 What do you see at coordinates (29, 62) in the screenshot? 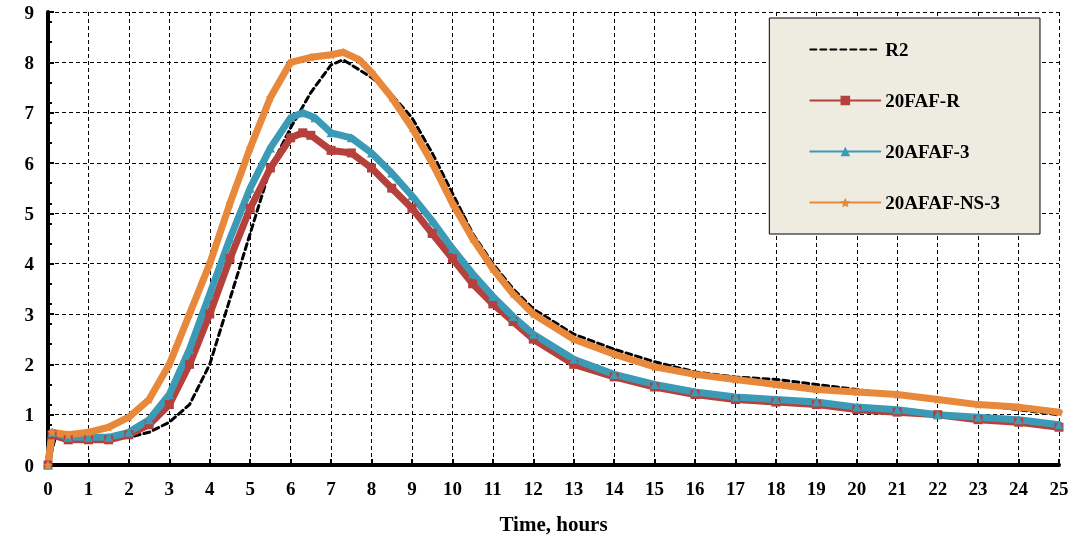
I see `y-tick-label: 8` at bounding box center [29, 62].